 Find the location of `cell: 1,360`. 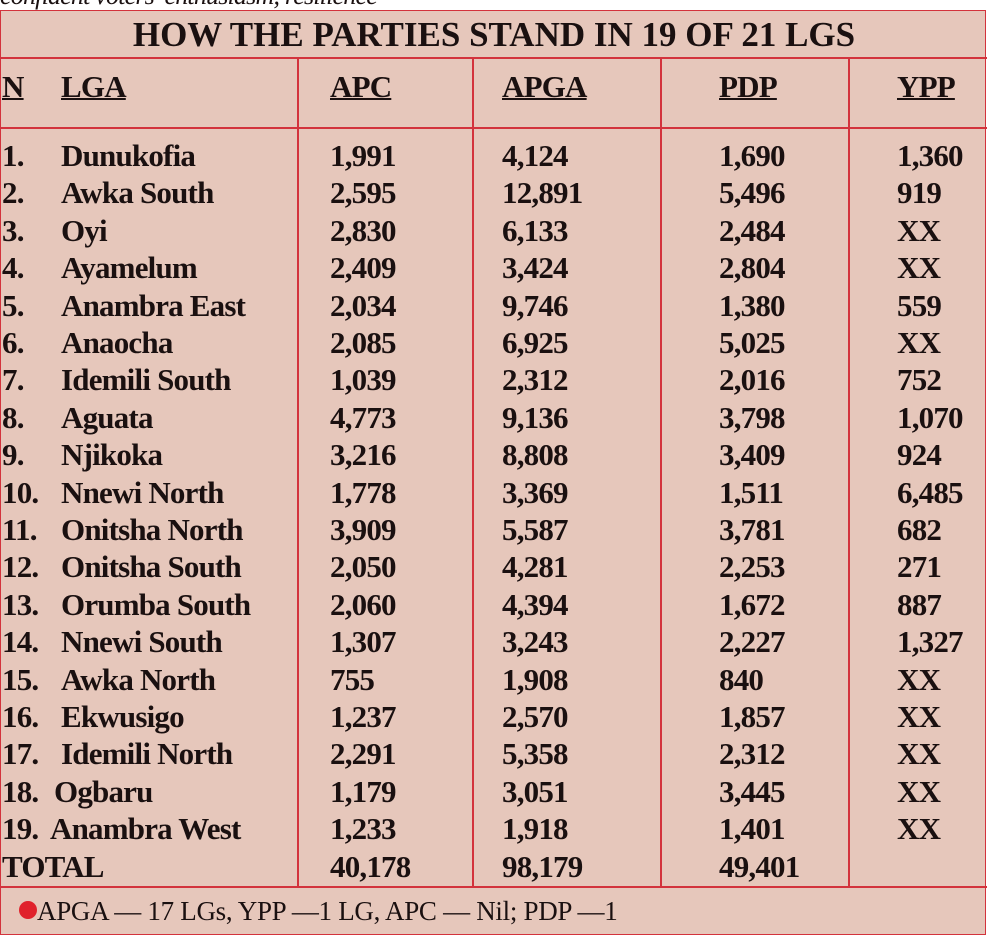

cell: 1,360 is located at coordinates (930, 155).